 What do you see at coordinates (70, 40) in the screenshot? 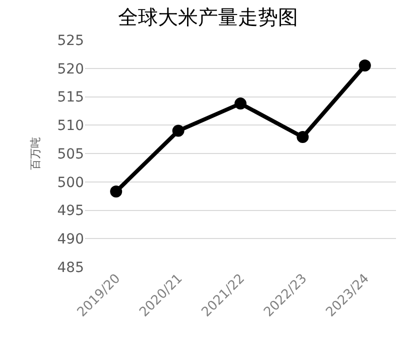
I see `y-tick-label: 525` at bounding box center [70, 40].